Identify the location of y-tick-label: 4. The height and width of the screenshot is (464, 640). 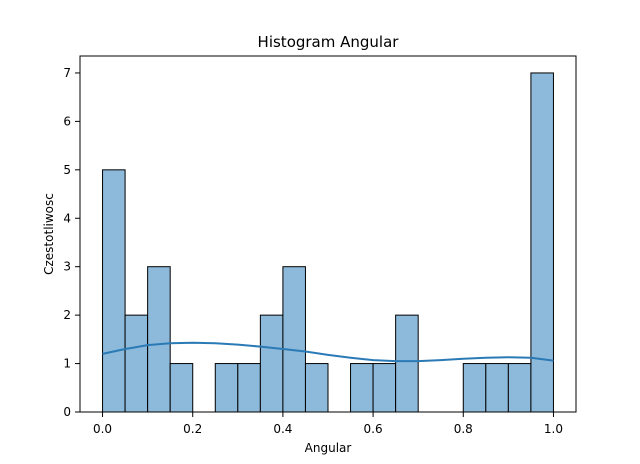
(67, 218).